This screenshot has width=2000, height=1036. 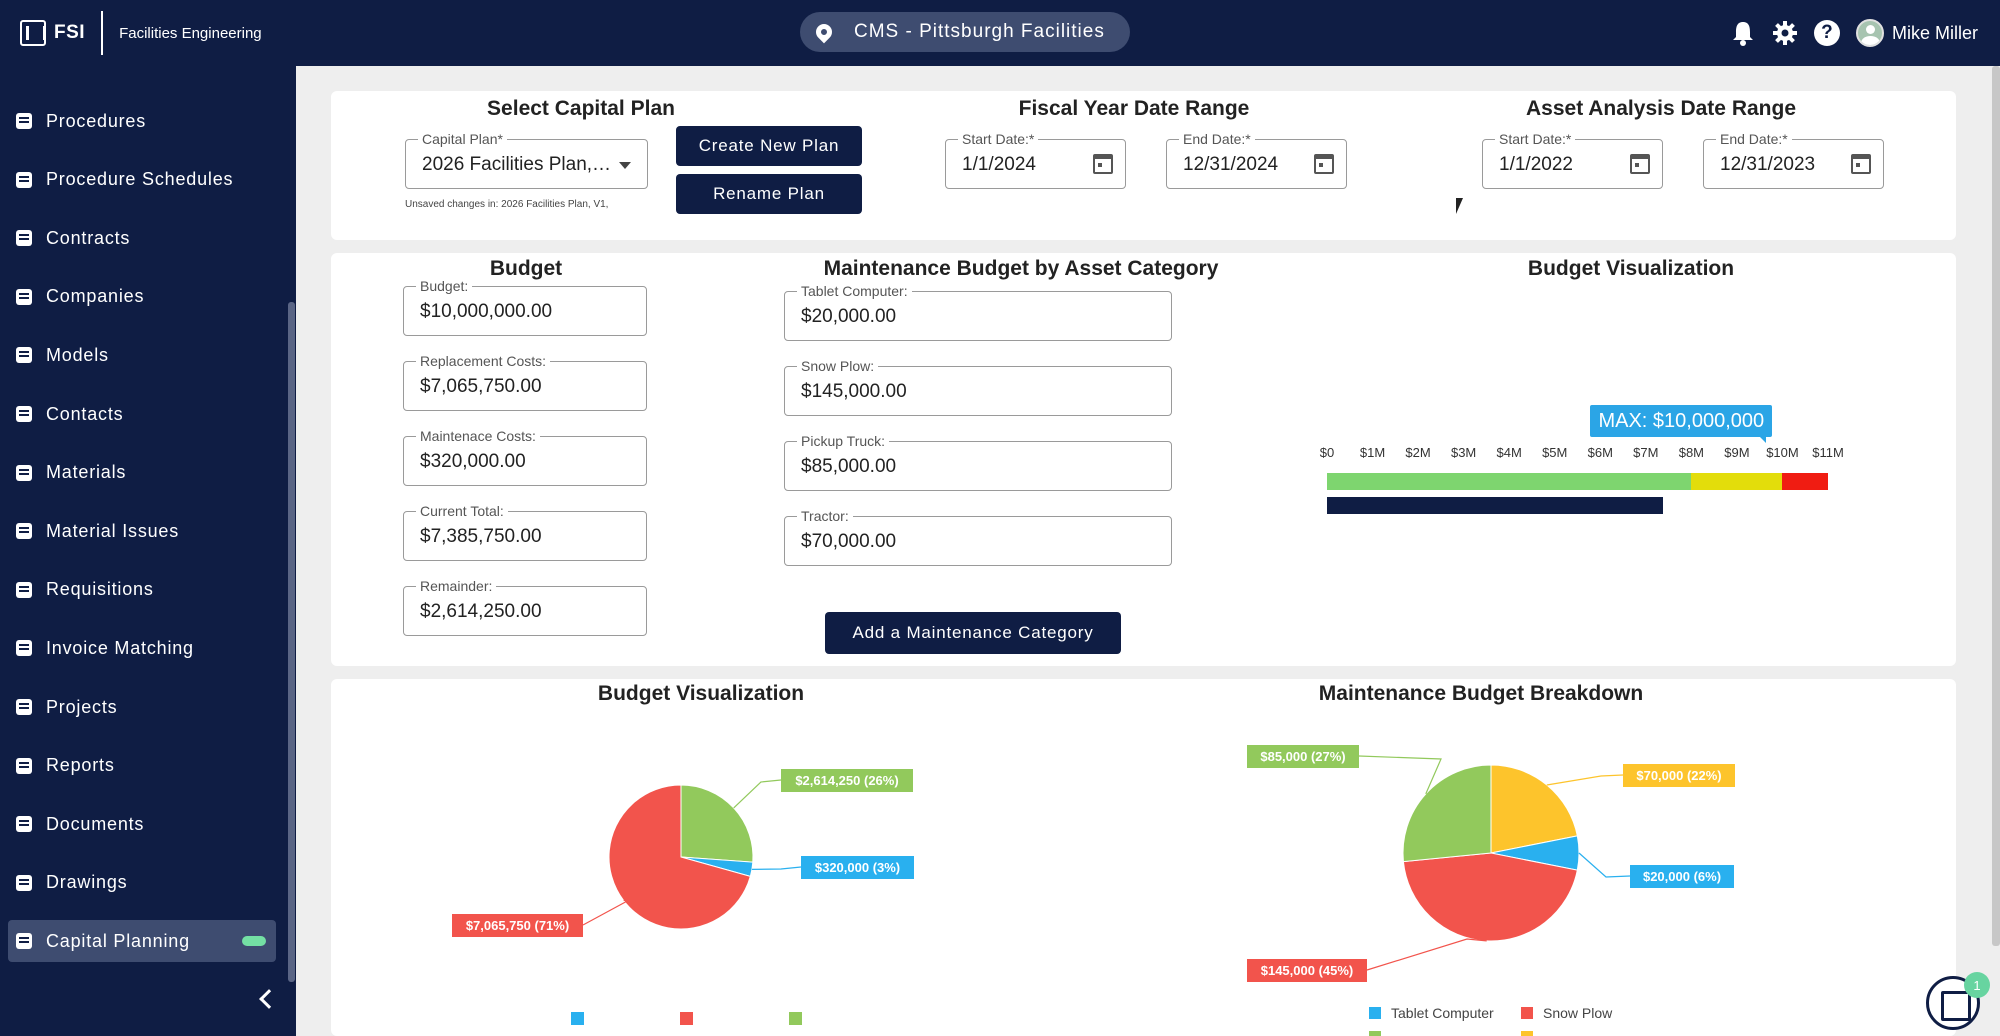 I want to click on sidebar-item-models: Models, so click(x=142, y=355).